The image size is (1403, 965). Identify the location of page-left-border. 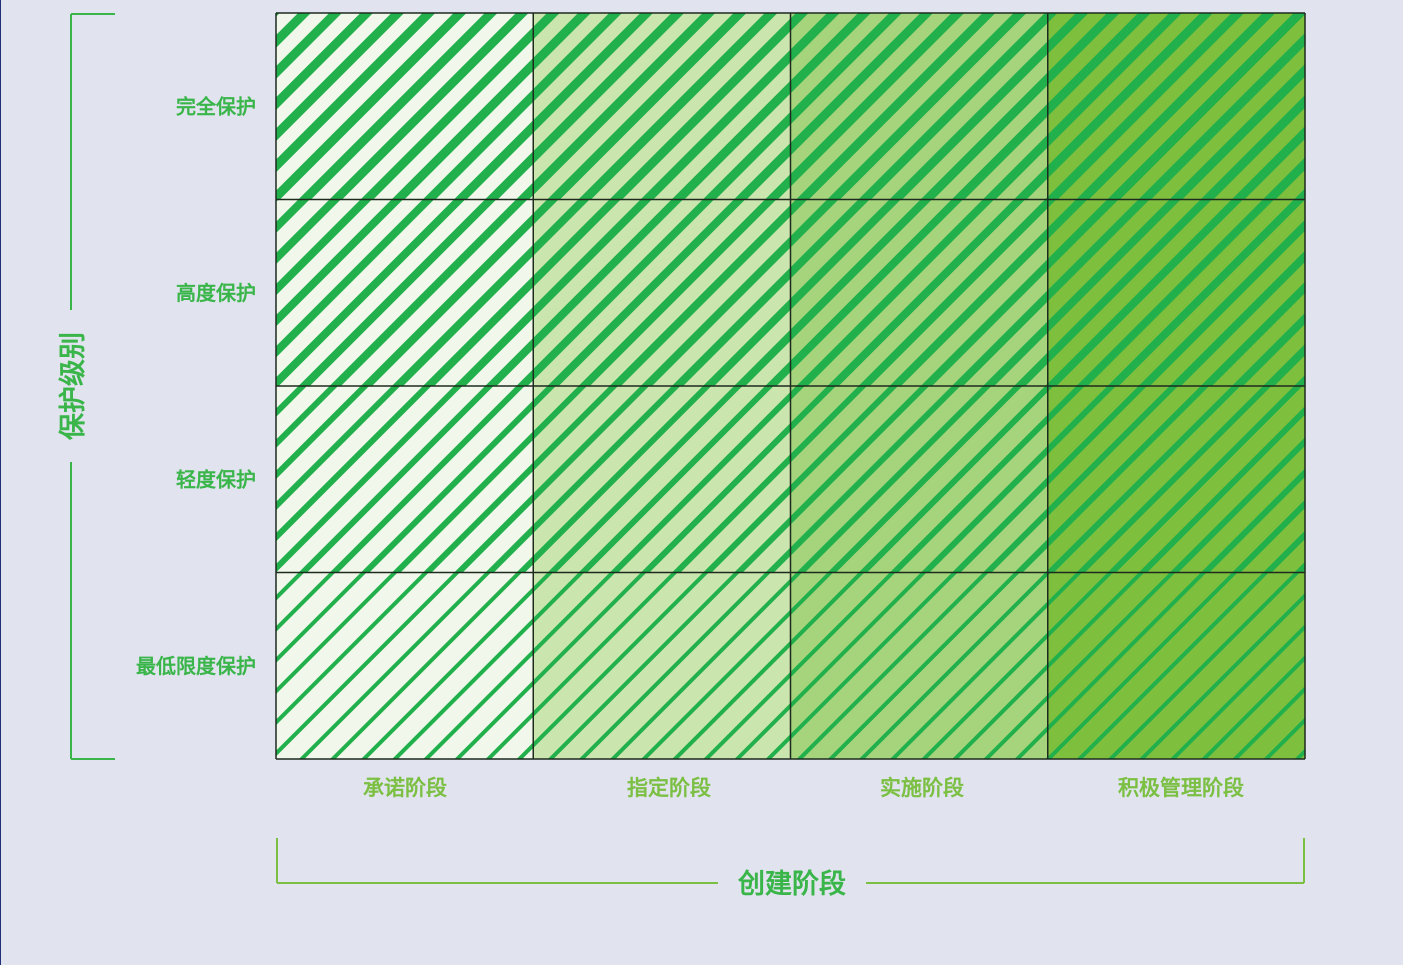
(0, 482).